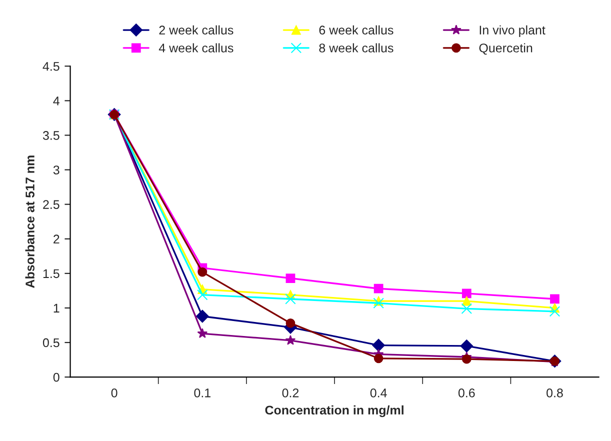  What do you see at coordinates (356, 30) in the screenshot?
I see `legend-label: 6 week callus` at bounding box center [356, 30].